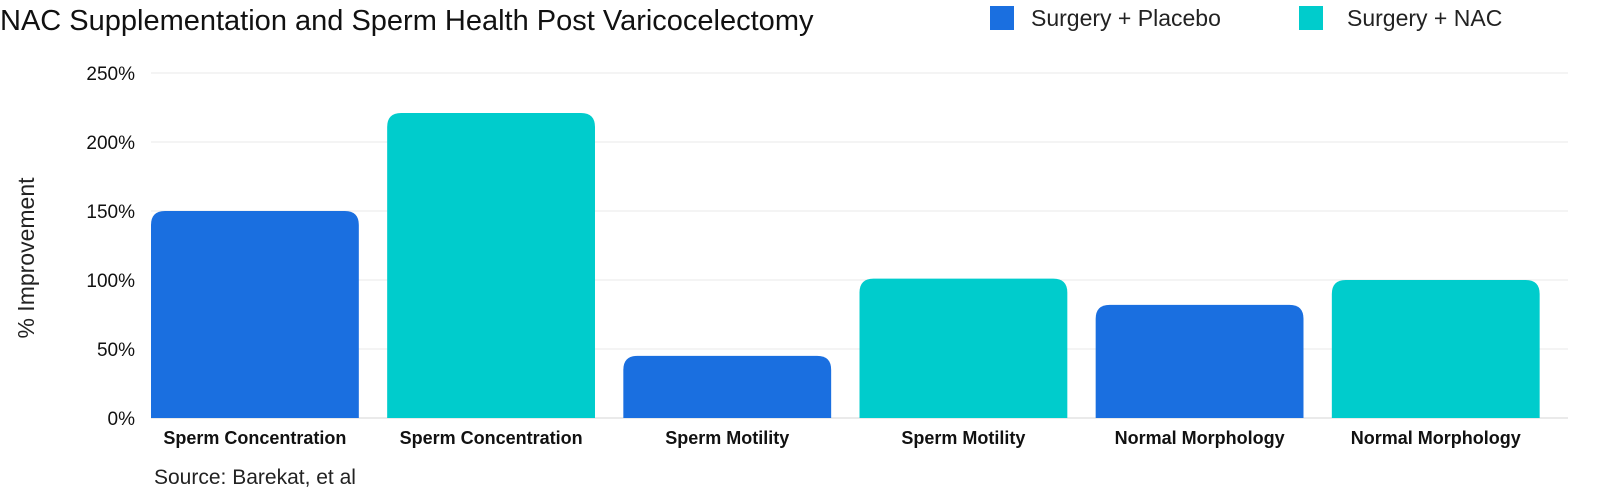 This screenshot has height=500, width=1600. What do you see at coordinates (727, 386) in the screenshot?
I see `bar-sperm-motility-placebo` at bounding box center [727, 386].